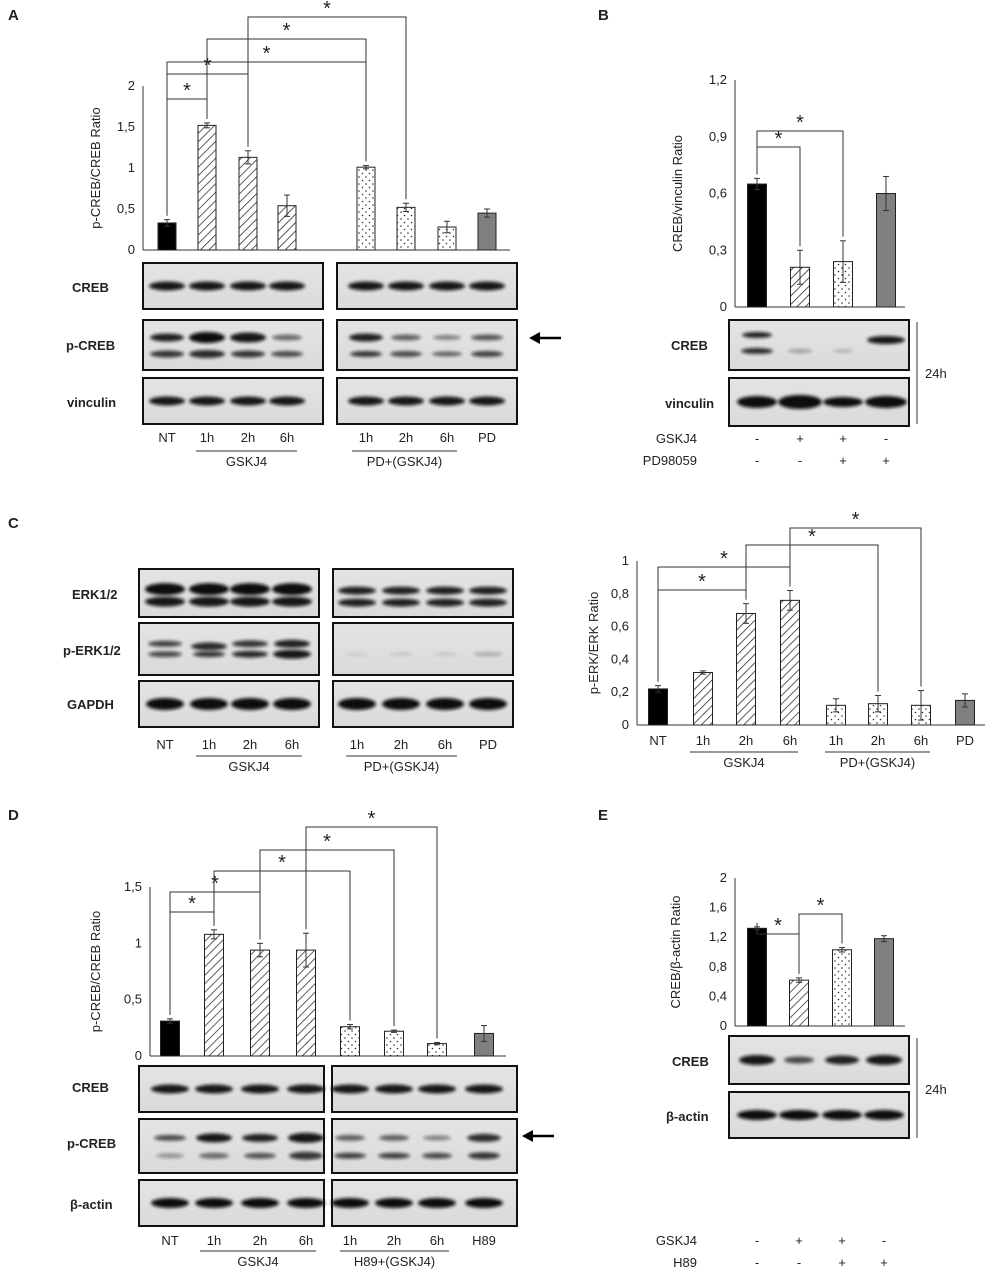 The width and height of the screenshot is (990, 1277). I want to click on y-tick-label-A: 0,5, so click(126, 208).